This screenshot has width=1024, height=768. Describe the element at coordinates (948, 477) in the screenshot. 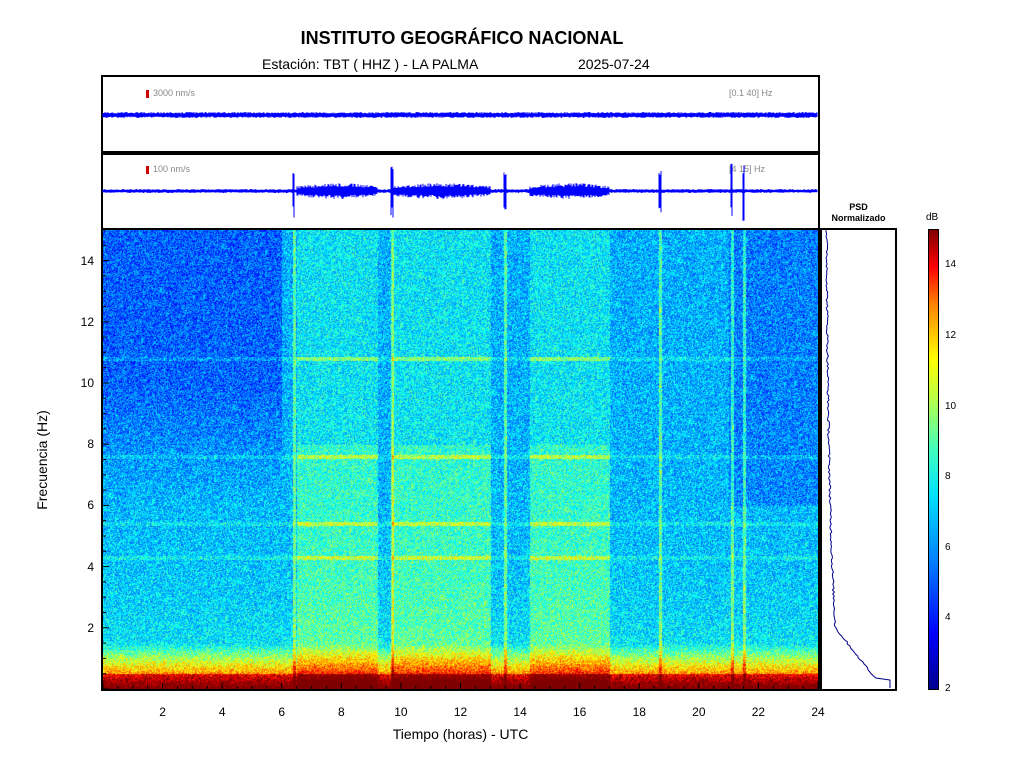

I see `colorbar-tick-label: 8` at that location.